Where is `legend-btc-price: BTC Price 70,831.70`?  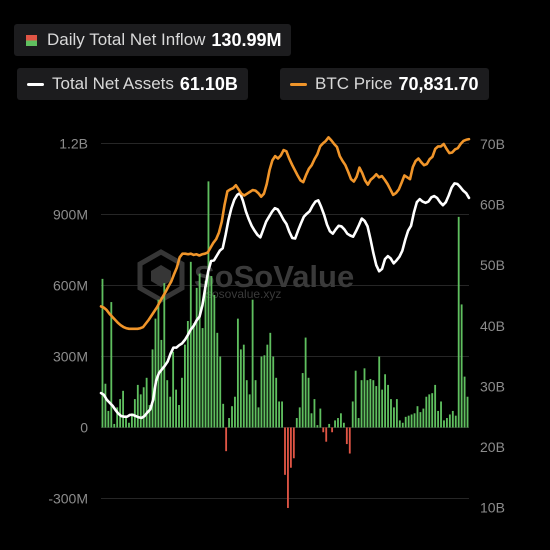
legend-btc-price: BTC Price 70,831.70 is located at coordinates (384, 84).